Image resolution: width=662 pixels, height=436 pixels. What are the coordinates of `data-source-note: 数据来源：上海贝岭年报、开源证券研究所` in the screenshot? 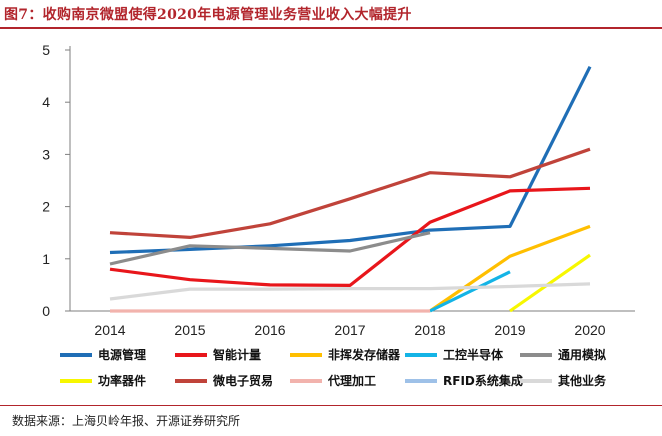 It's located at (126, 421).